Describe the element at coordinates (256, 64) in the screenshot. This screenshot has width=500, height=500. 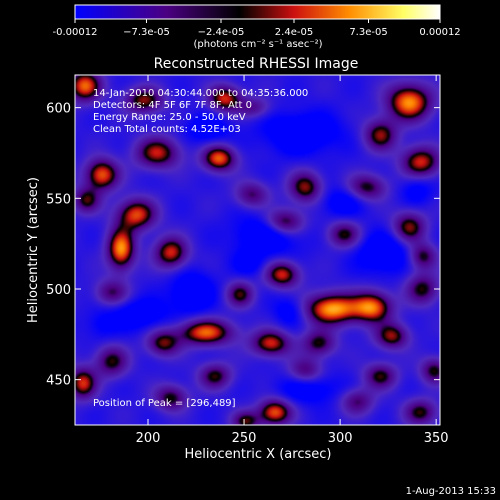
I see `chart-title: Reconstructed RHESSI Image` at that location.